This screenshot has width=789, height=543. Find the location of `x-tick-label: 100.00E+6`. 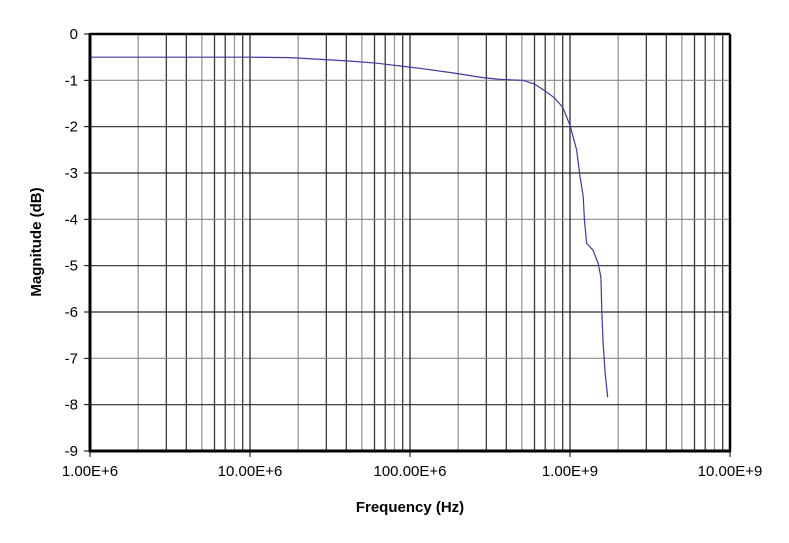

x-tick-label: 100.00E+6 is located at coordinates (410, 471).